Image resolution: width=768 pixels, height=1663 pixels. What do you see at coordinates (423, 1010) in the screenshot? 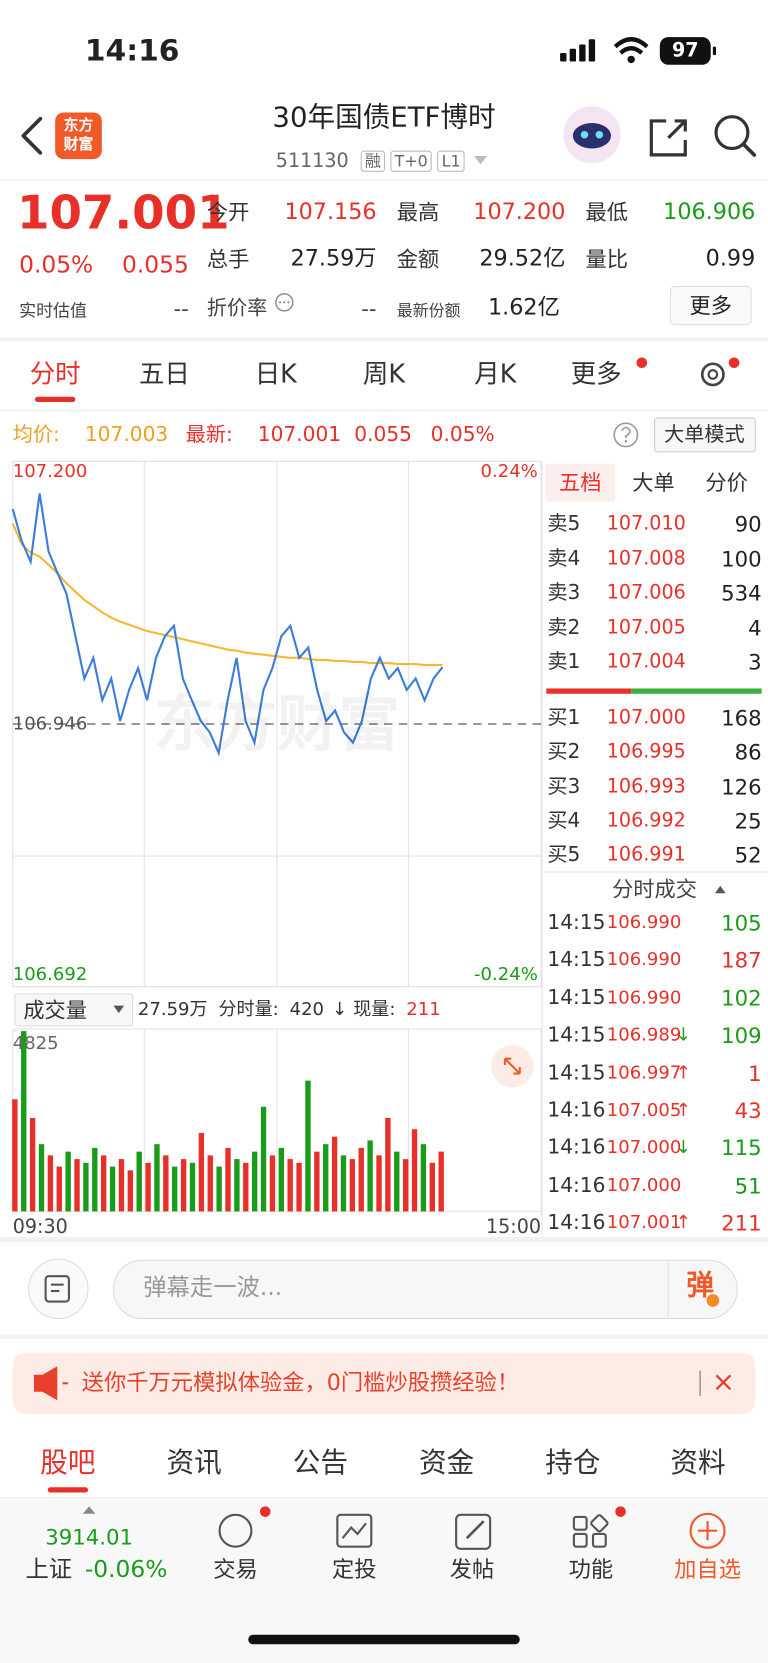
I see `current-volume: 211` at bounding box center [423, 1010].